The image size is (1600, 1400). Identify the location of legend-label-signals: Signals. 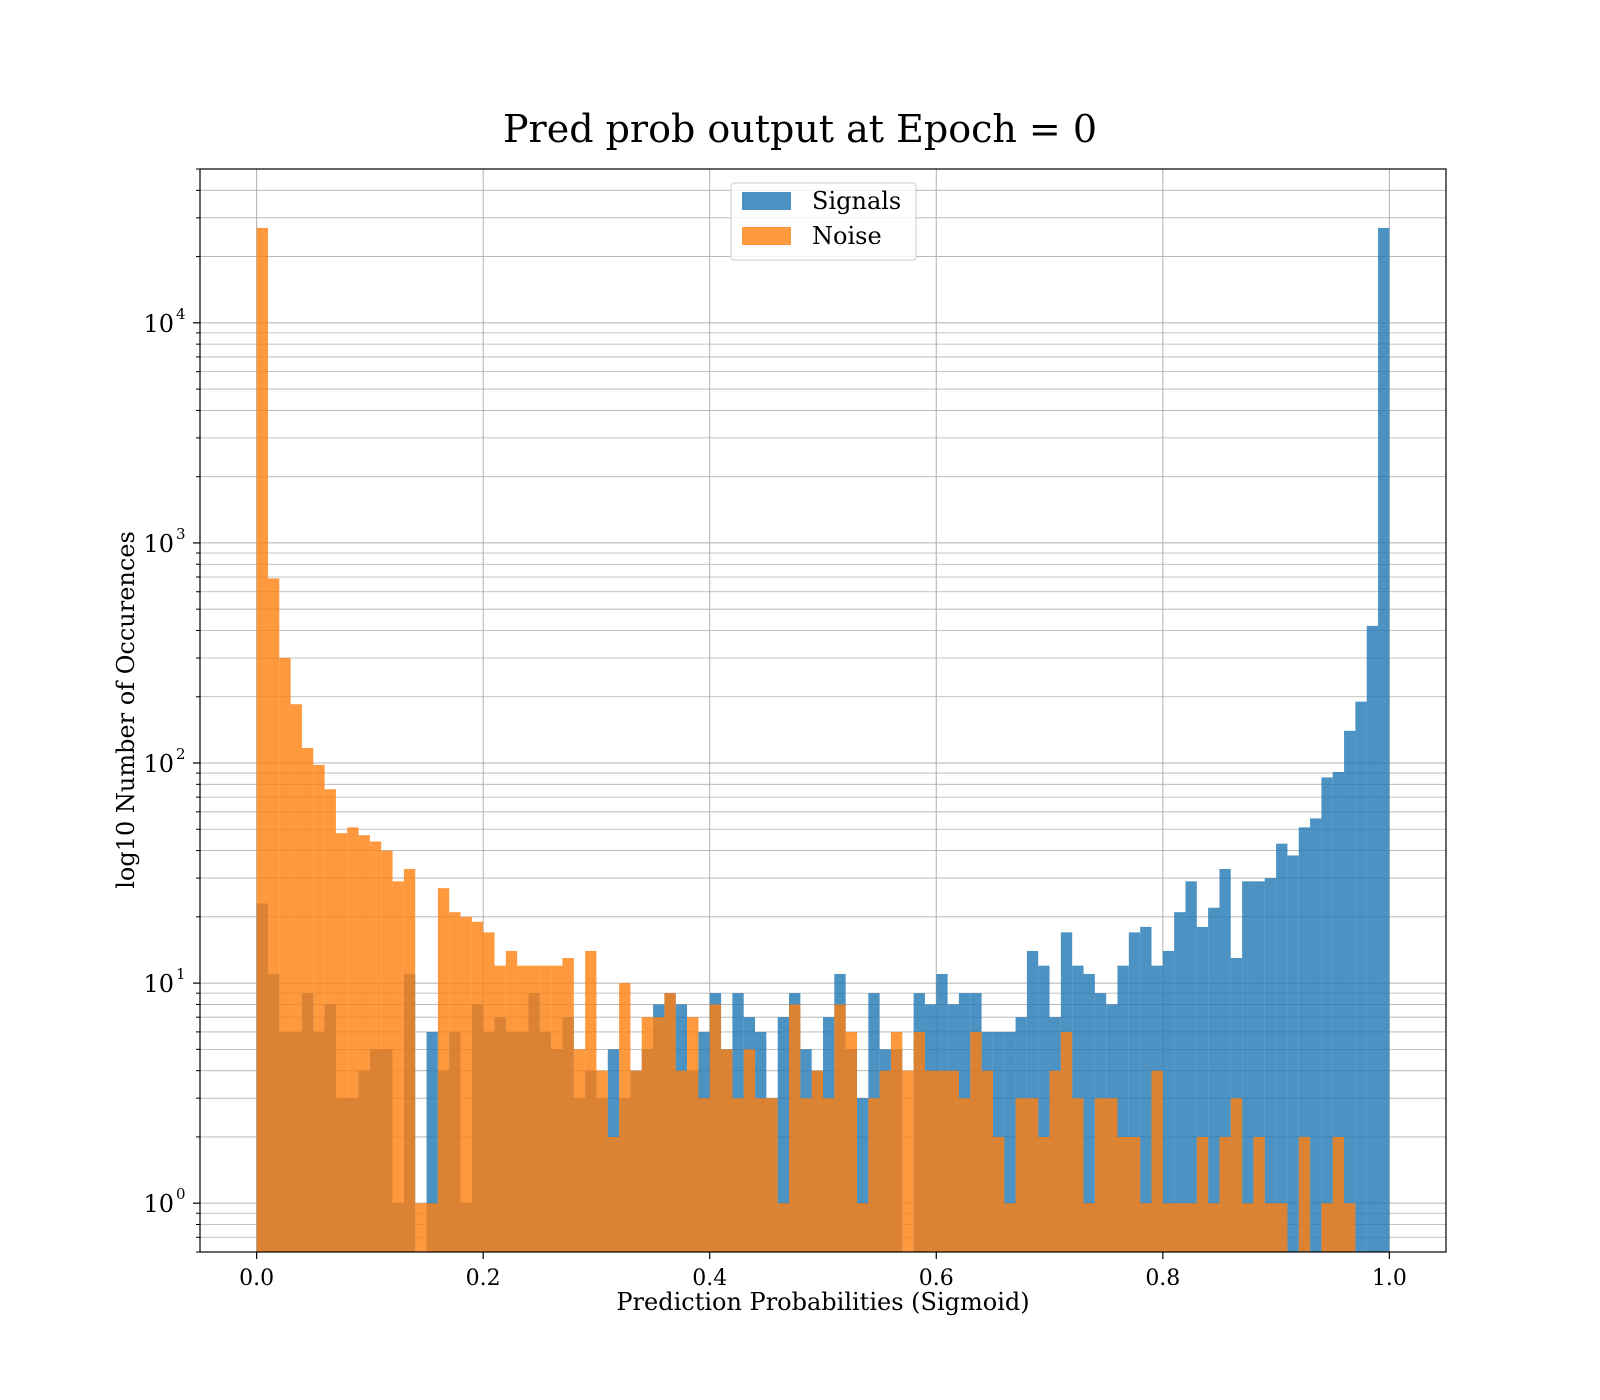
(856, 201).